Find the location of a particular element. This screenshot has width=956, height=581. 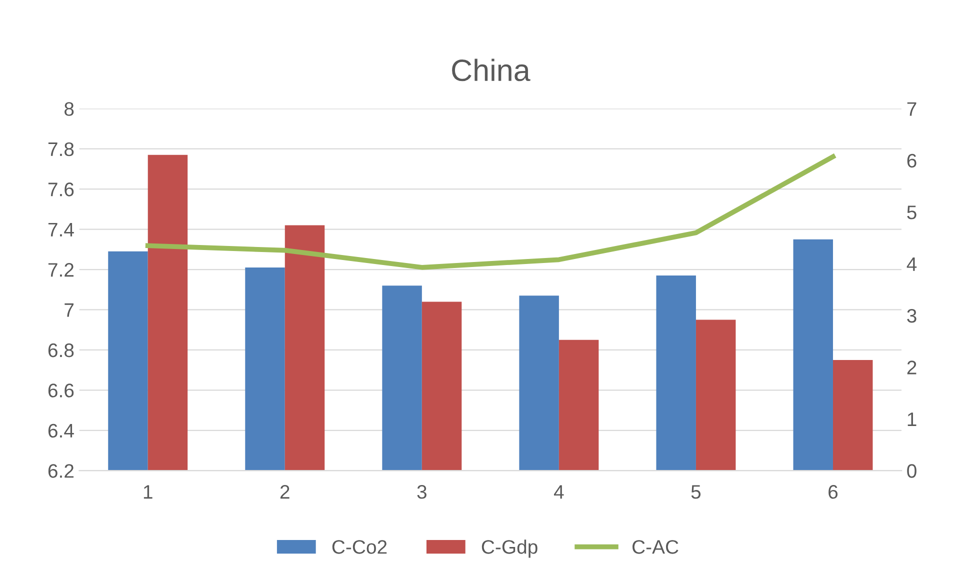

y-tick-label: 6.8 is located at coordinates (61, 350).